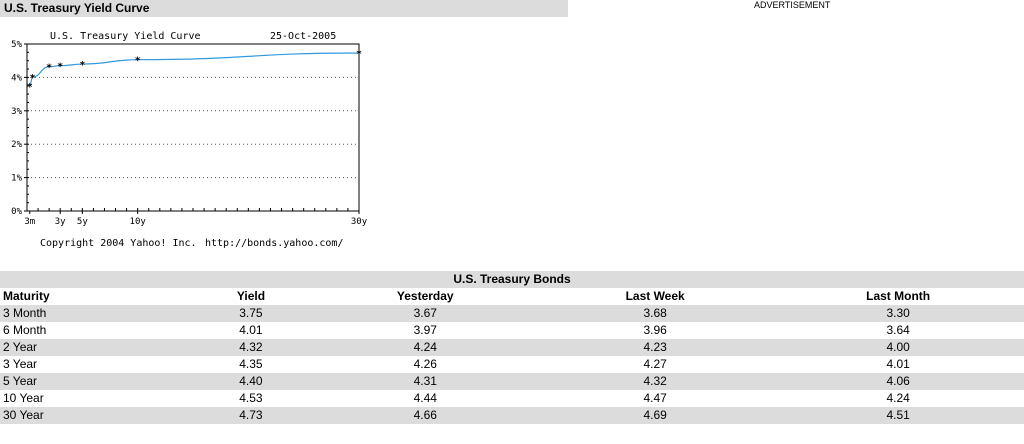 The width and height of the screenshot is (1024, 444). I want to click on table-cell: 4.53, so click(251, 398).